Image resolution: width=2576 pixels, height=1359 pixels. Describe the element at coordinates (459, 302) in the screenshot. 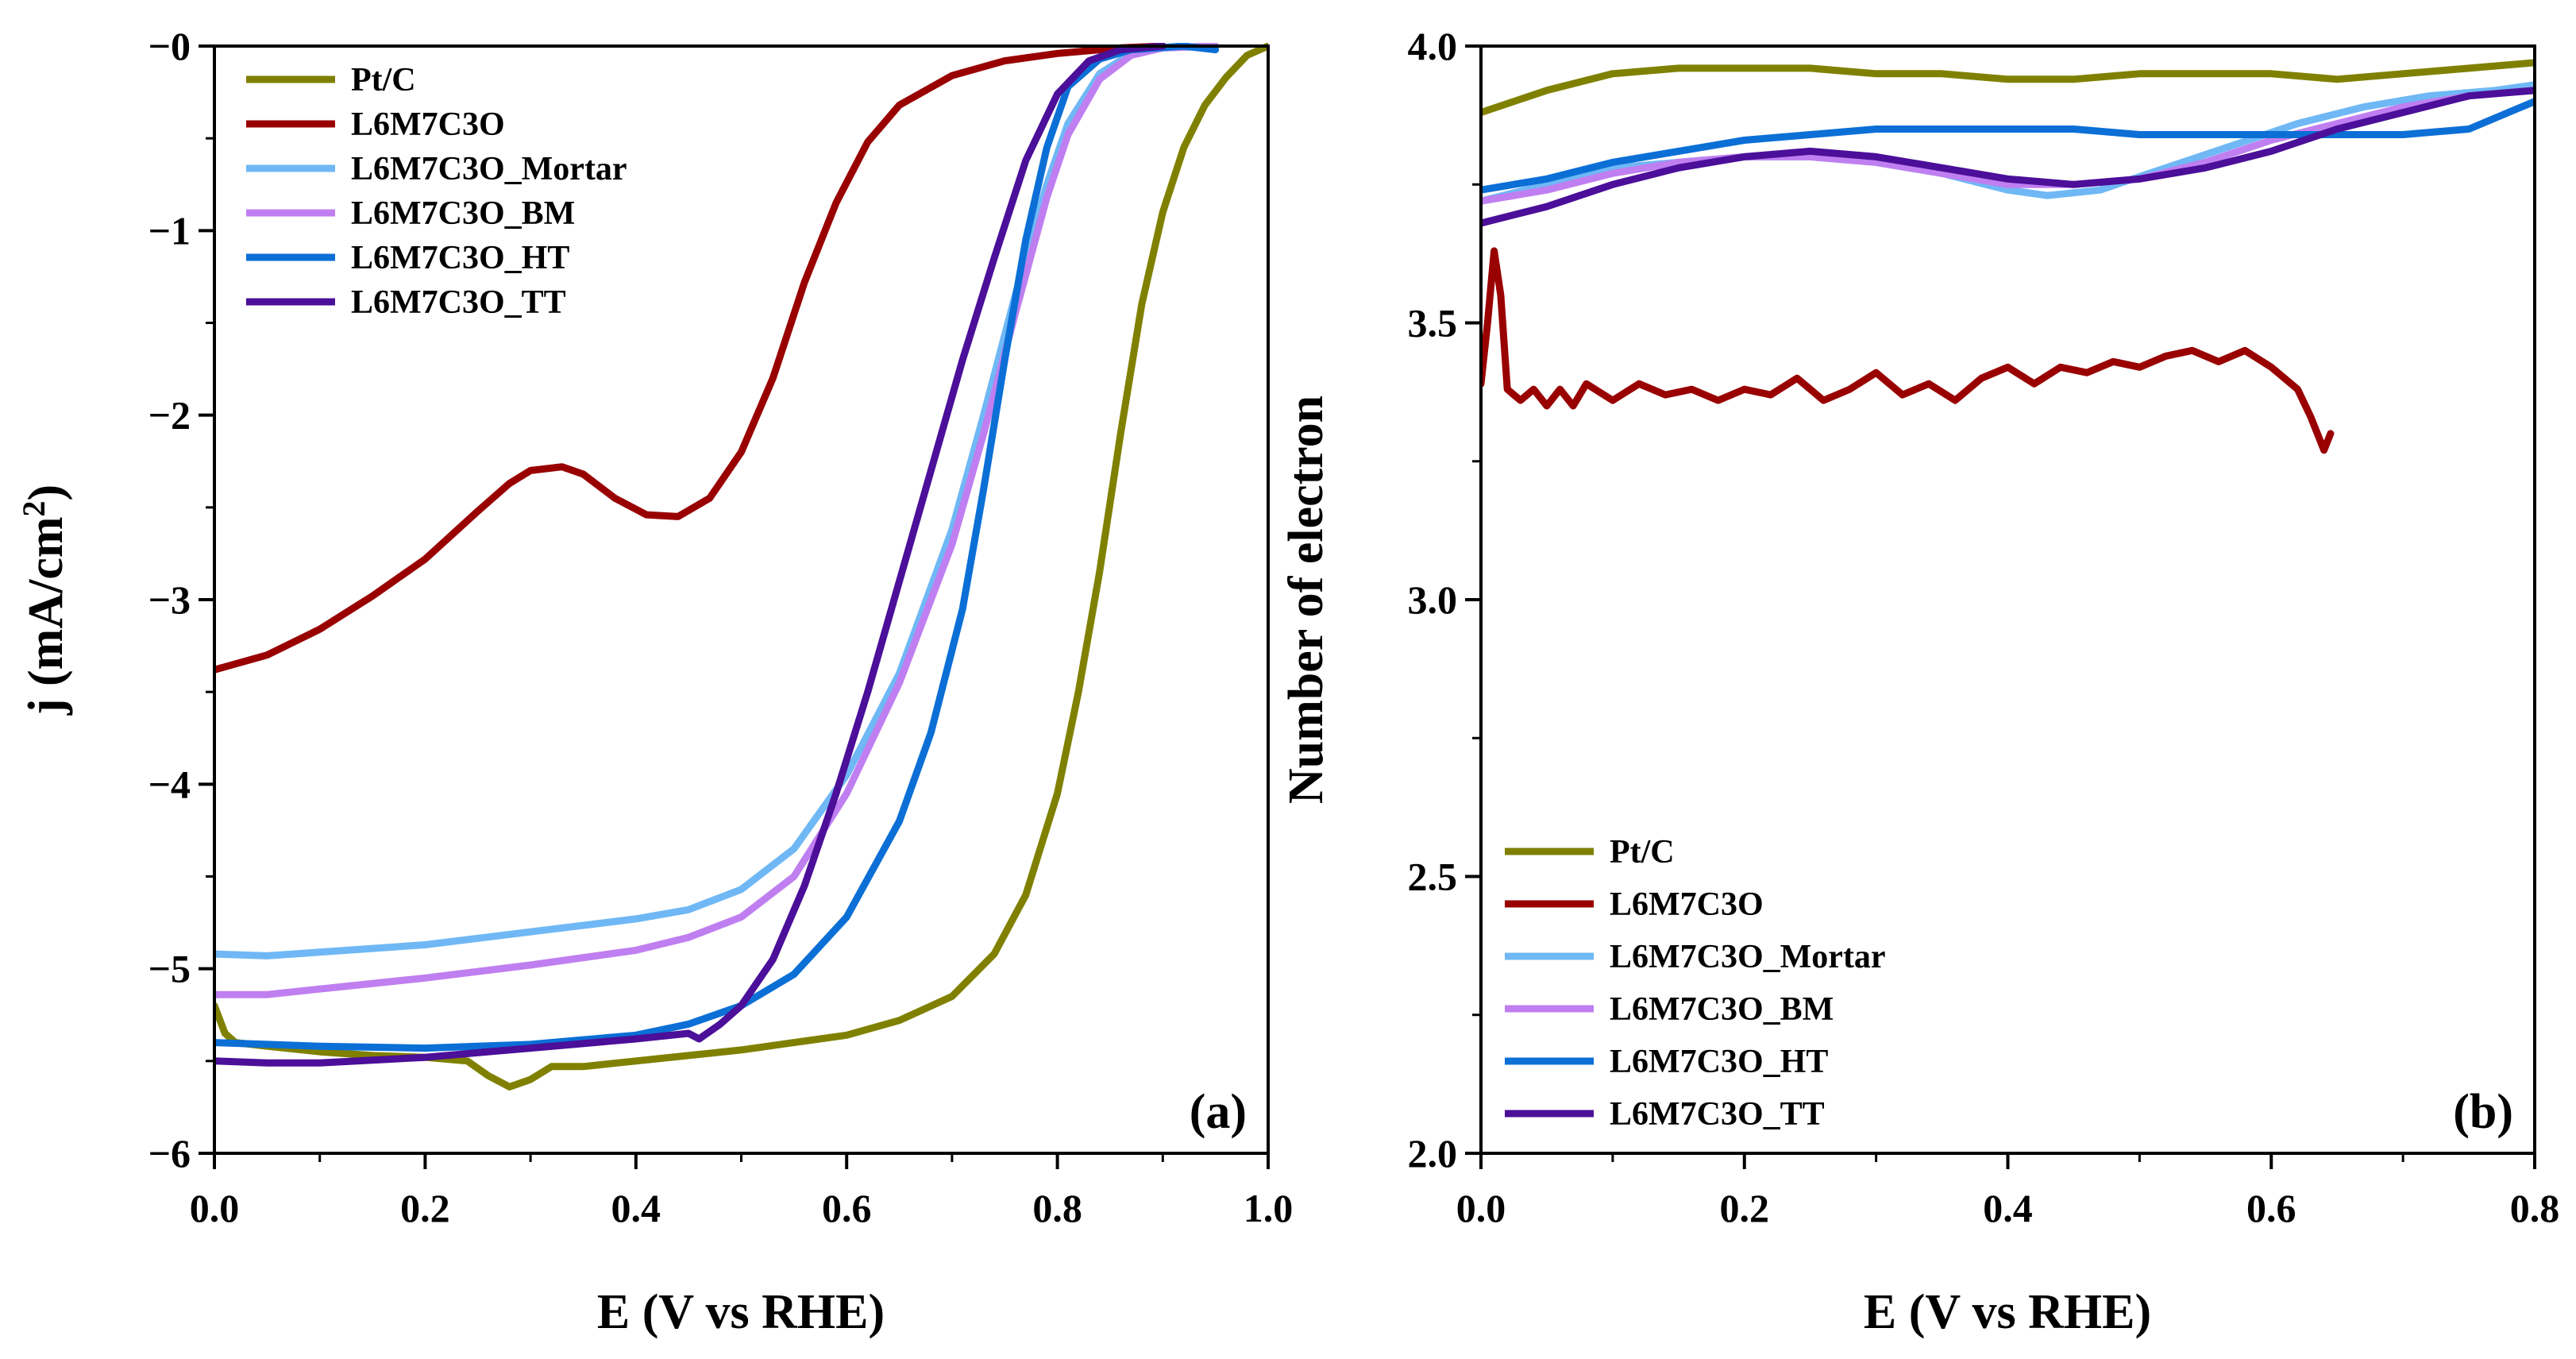

I see `panel-a-legend-label: L6M7C3O_TT` at that location.